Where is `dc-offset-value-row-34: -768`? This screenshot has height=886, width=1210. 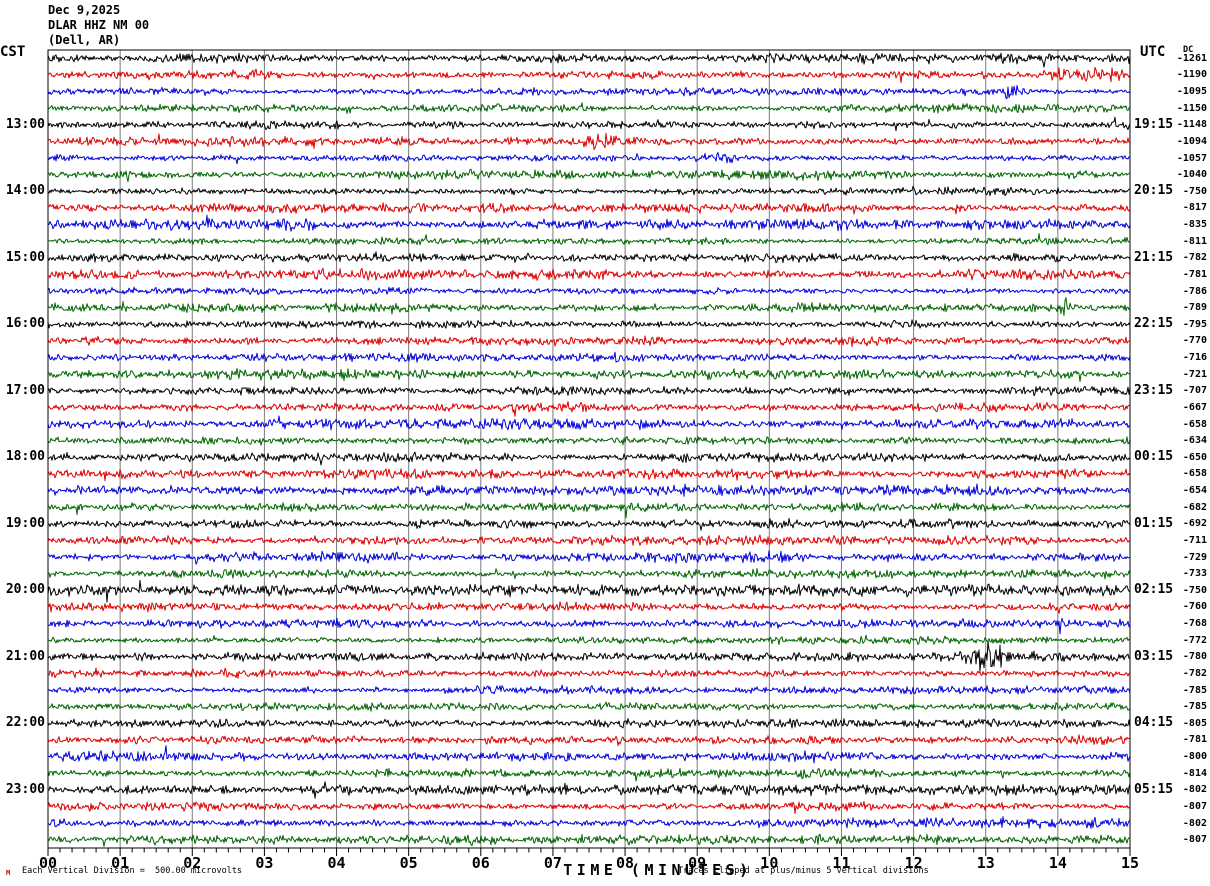 dc-offset-value-row-34: -768 is located at coordinates (1194, 624).